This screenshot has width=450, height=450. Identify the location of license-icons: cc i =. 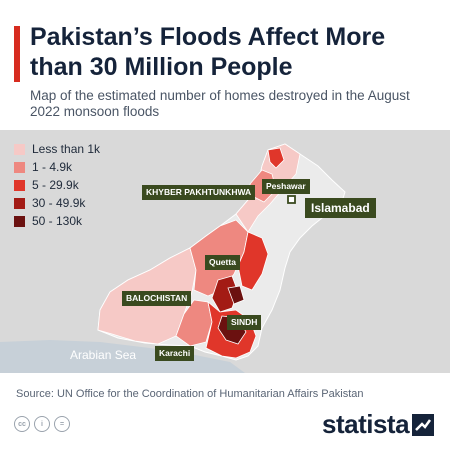
(42, 424).